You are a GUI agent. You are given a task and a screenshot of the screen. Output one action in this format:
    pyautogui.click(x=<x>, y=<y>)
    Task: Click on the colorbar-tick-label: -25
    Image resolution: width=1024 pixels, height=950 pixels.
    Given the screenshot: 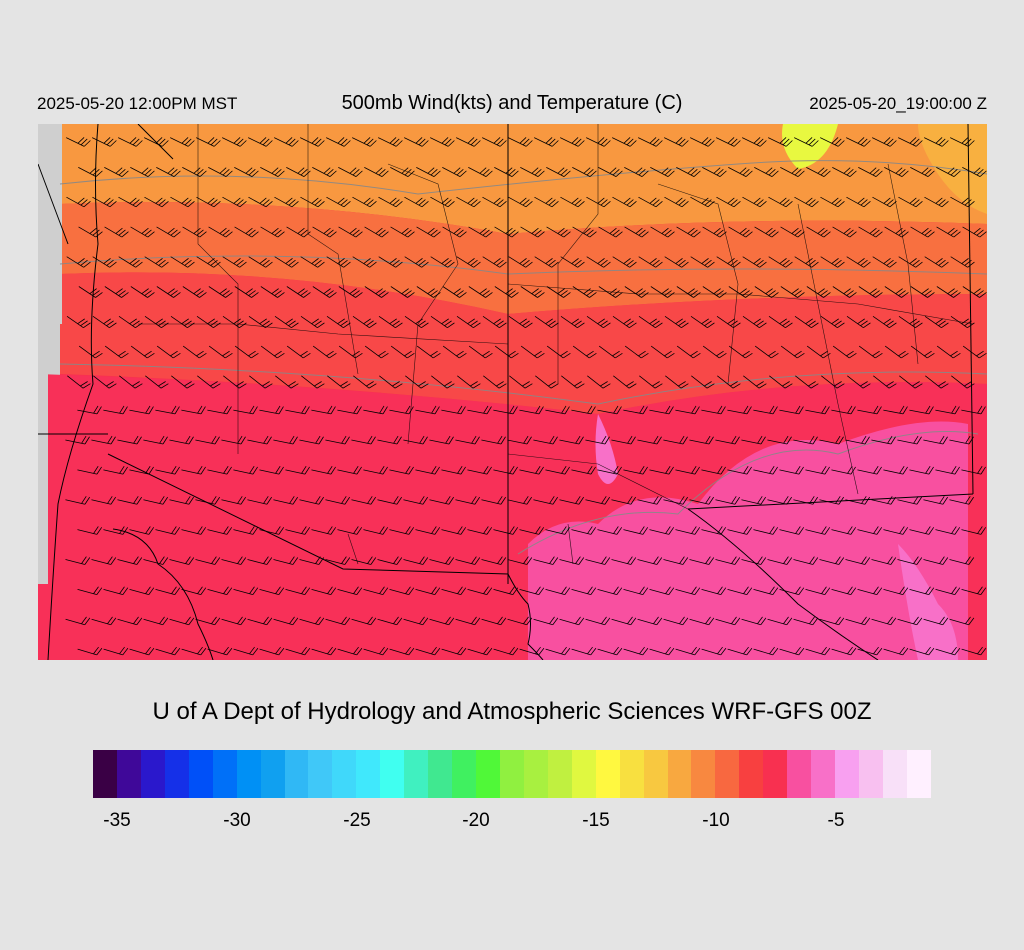 What is the action you would take?
    pyautogui.click(x=357, y=820)
    